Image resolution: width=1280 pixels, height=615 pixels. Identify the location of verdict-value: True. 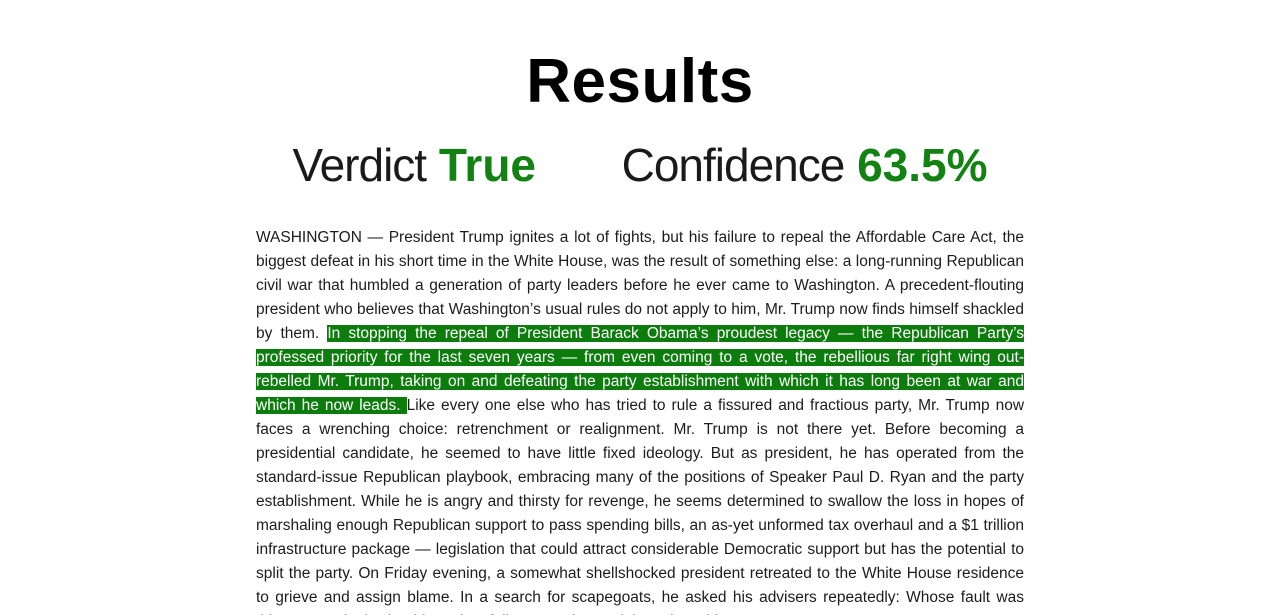
(487, 165).